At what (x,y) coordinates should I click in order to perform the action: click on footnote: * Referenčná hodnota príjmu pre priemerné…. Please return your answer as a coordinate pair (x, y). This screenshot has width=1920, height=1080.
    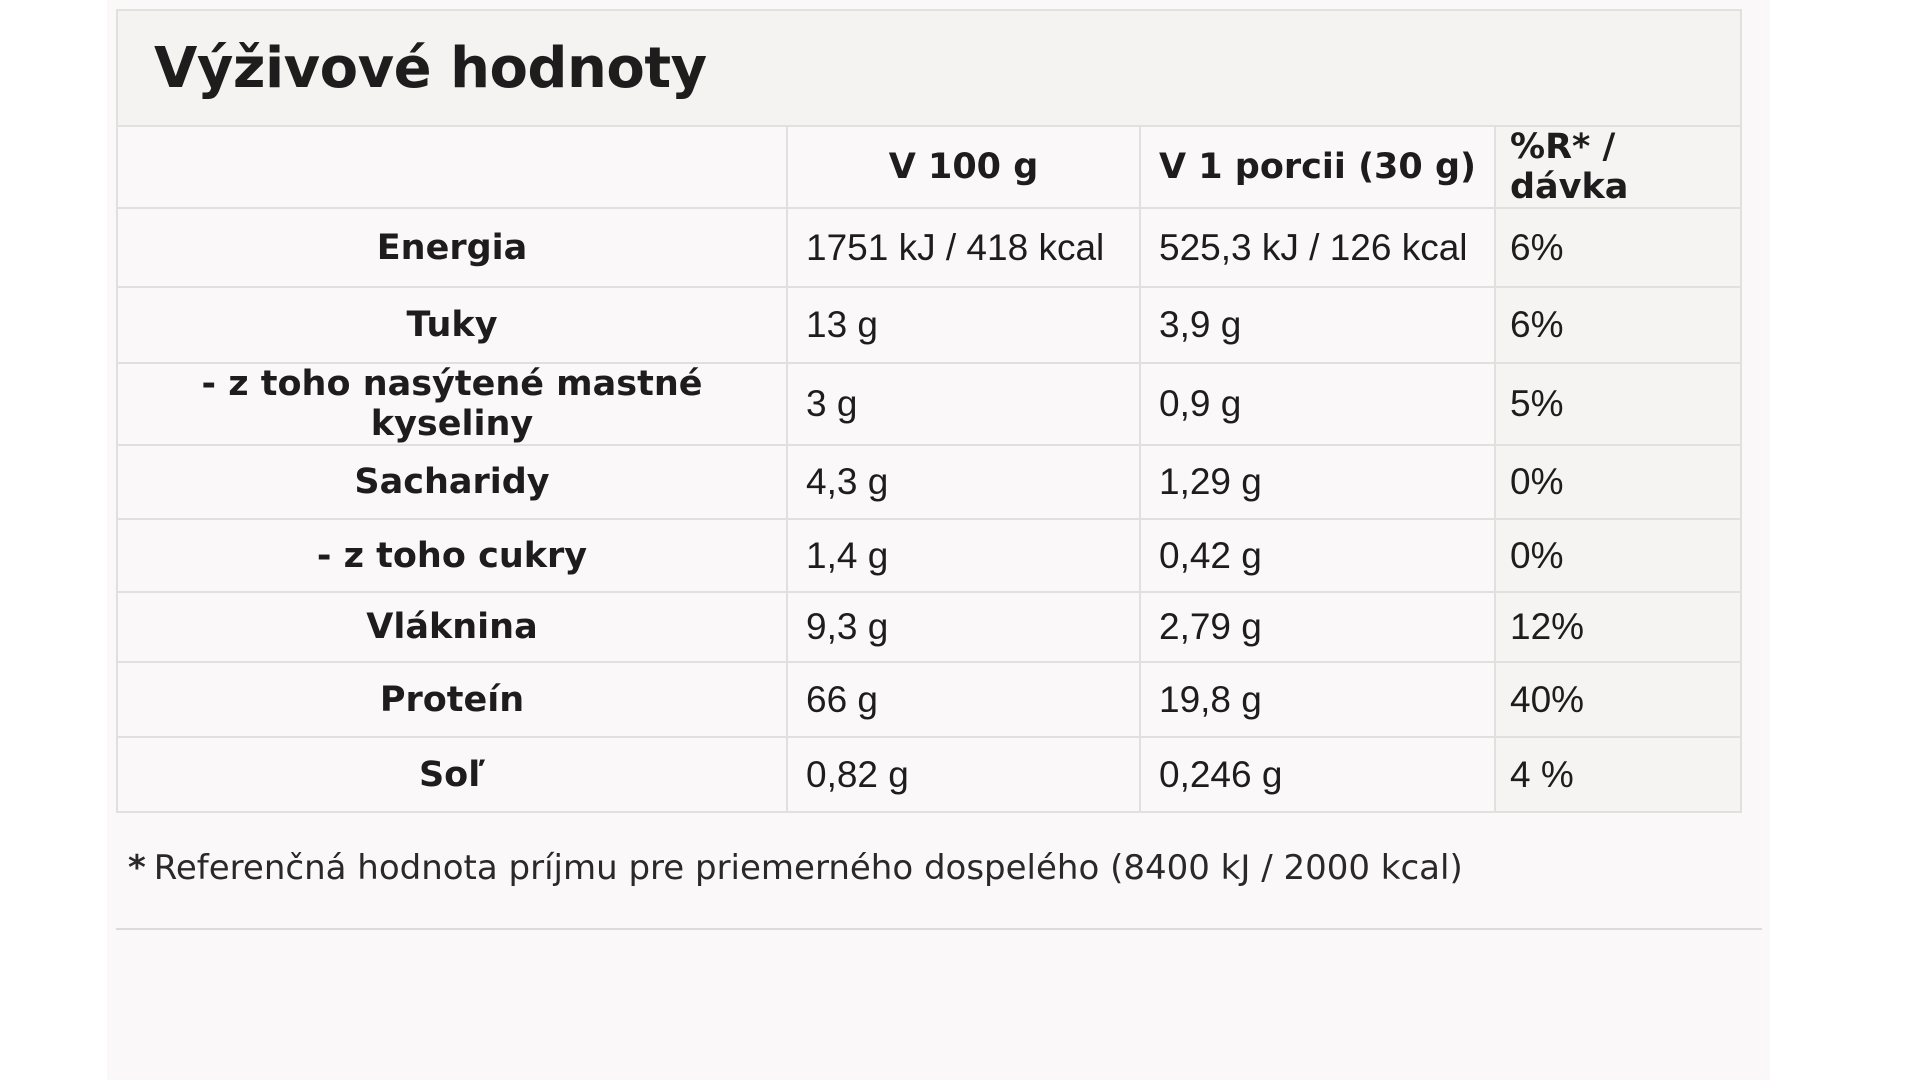
    Looking at the image, I should click on (795, 868).